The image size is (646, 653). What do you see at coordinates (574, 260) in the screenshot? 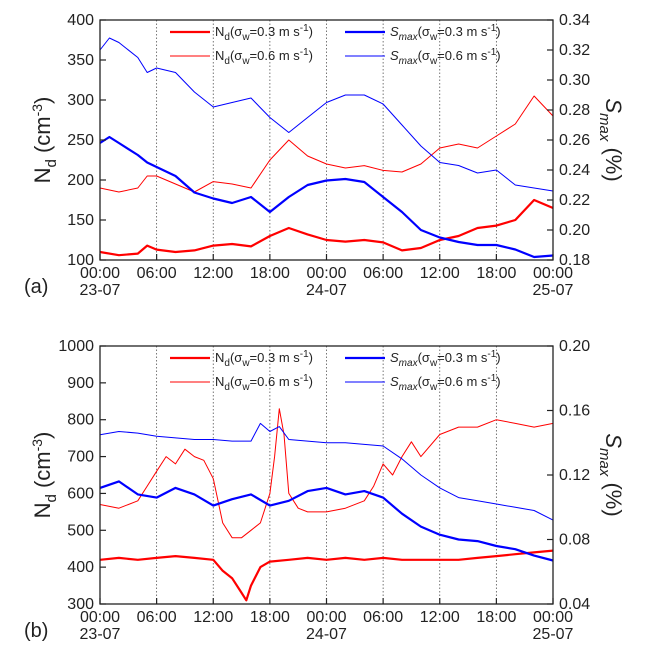
I see `ytick-right-label: 0.18` at bounding box center [574, 260].